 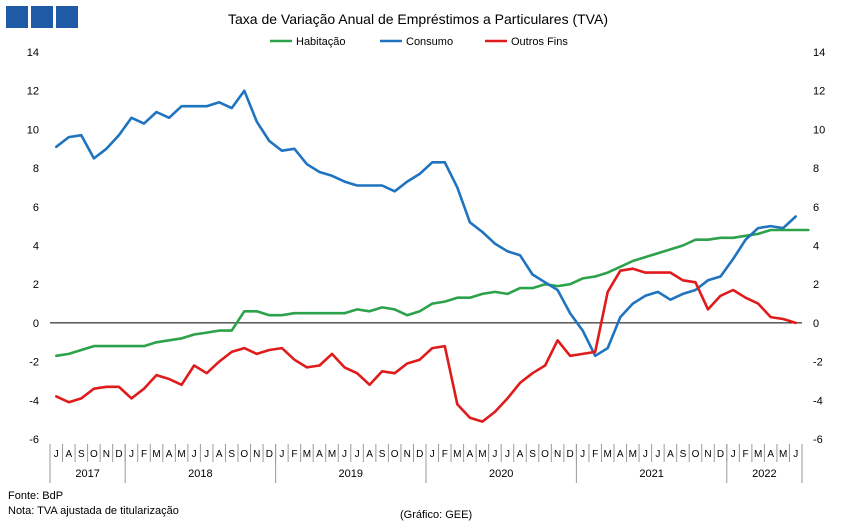 What do you see at coordinates (816, 208) in the screenshot?
I see `y-tick-label-right: 6` at bounding box center [816, 208].